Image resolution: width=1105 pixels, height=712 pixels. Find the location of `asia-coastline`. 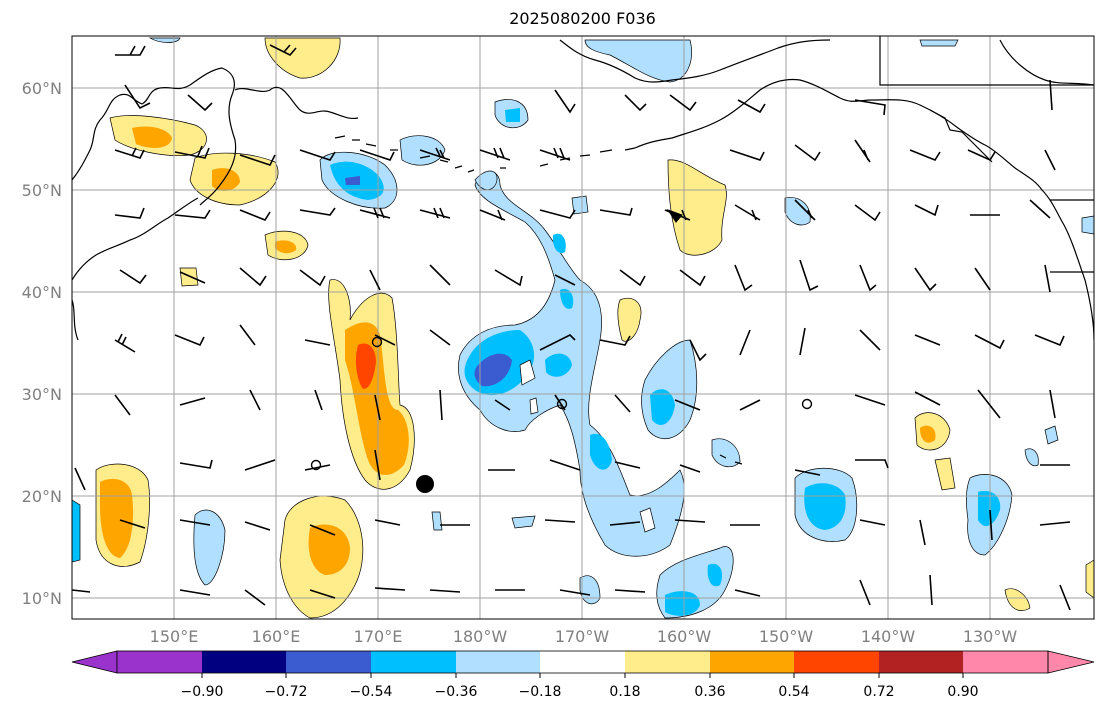

asia-coastline is located at coordinates (135, 239).